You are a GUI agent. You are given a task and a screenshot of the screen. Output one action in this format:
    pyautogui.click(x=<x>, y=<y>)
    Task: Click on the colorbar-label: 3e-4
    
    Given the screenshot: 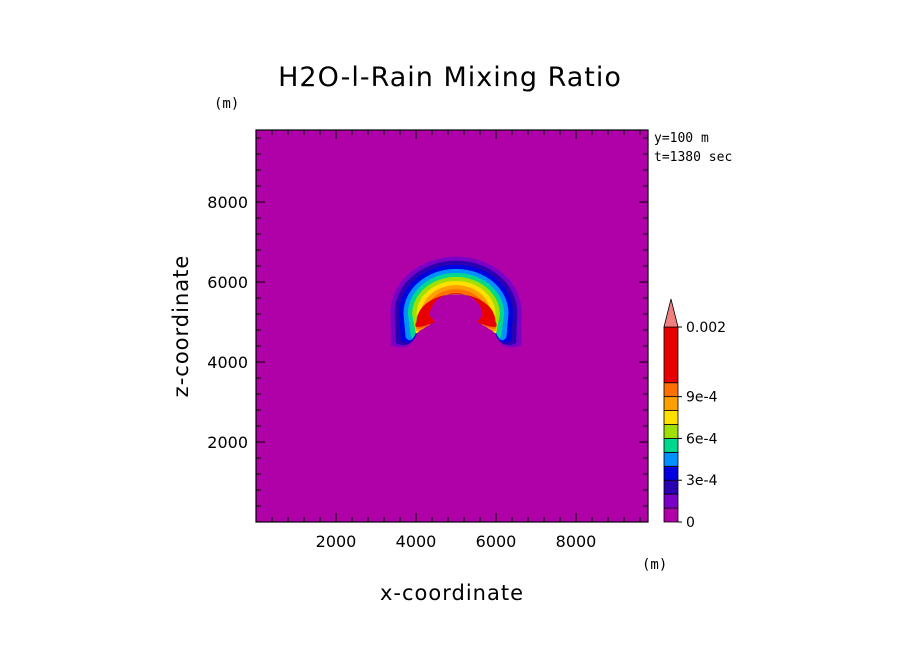 What is the action you would take?
    pyautogui.click(x=702, y=481)
    